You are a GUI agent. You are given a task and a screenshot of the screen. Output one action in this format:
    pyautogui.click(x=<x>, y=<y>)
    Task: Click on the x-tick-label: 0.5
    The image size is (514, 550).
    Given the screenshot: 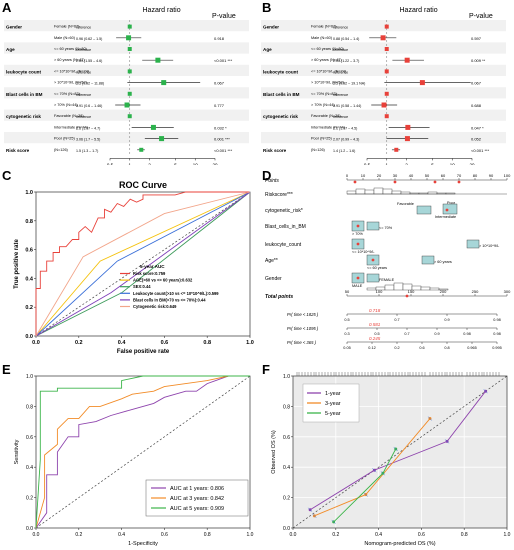 What is the action you would take?
    pyautogui.click(x=110, y=163)
    